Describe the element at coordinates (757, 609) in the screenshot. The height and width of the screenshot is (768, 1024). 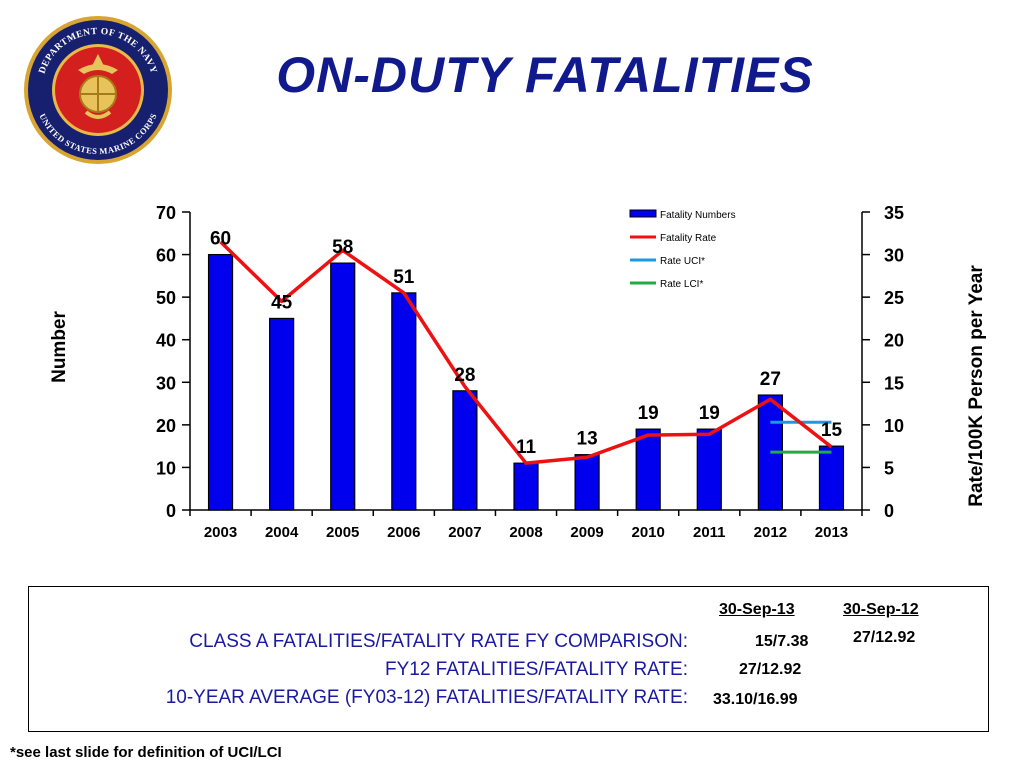
I see `col1-header: 30-Sep-13` at that location.